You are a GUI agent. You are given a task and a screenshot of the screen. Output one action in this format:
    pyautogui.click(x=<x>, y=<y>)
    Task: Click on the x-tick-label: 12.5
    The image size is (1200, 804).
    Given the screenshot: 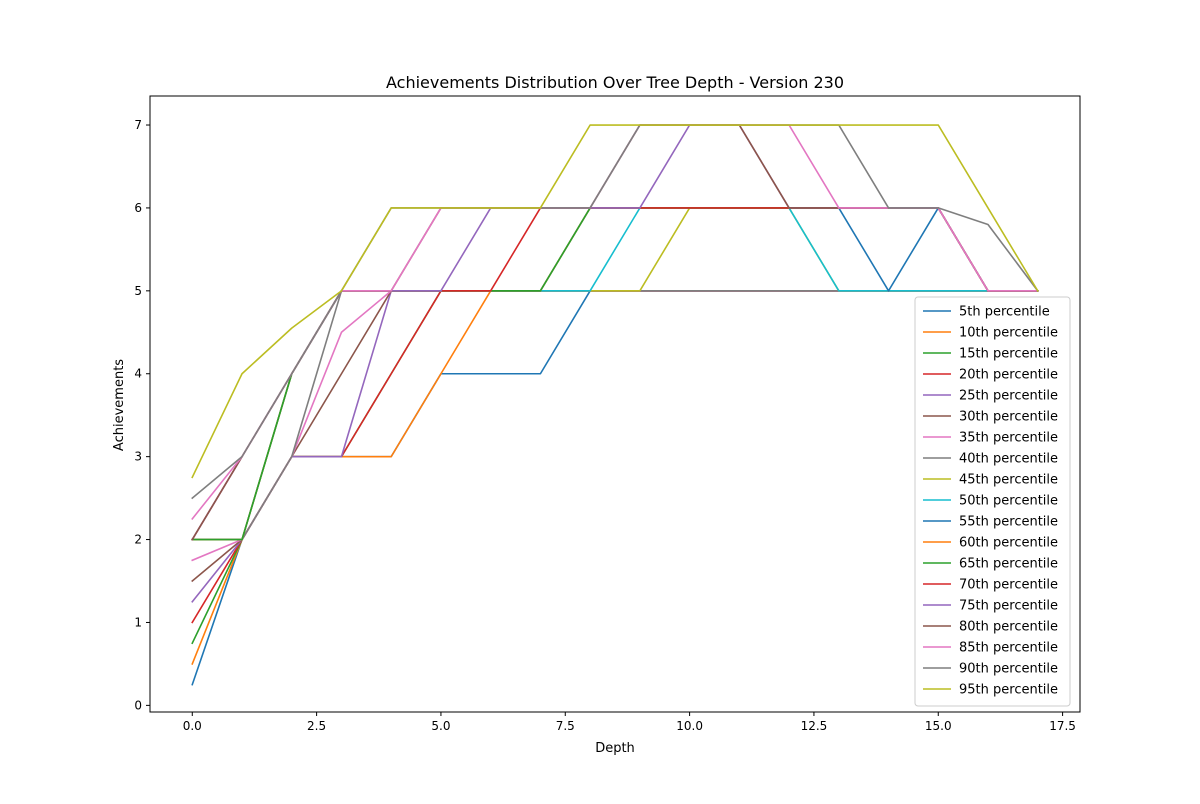 What is the action you would take?
    pyautogui.click(x=814, y=726)
    